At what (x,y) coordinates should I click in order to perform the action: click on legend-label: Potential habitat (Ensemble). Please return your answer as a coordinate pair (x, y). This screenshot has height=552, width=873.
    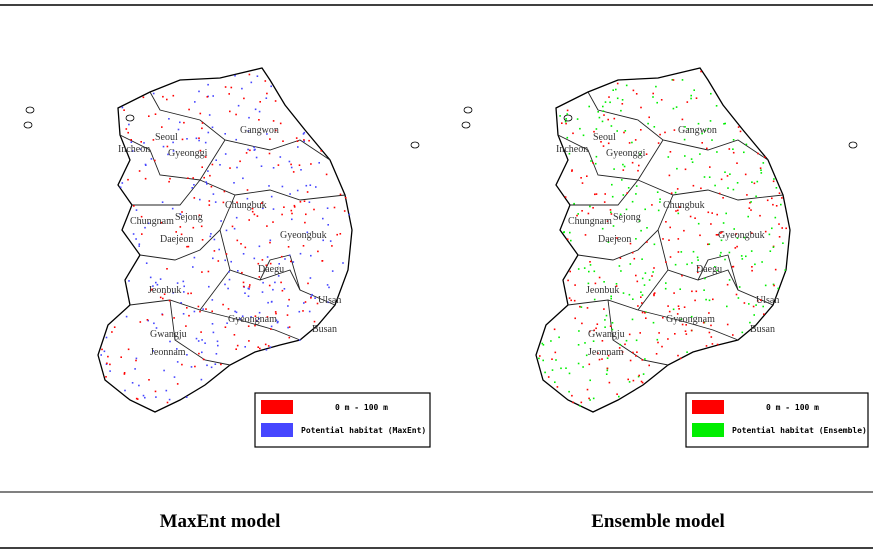
    Looking at the image, I should click on (799, 430).